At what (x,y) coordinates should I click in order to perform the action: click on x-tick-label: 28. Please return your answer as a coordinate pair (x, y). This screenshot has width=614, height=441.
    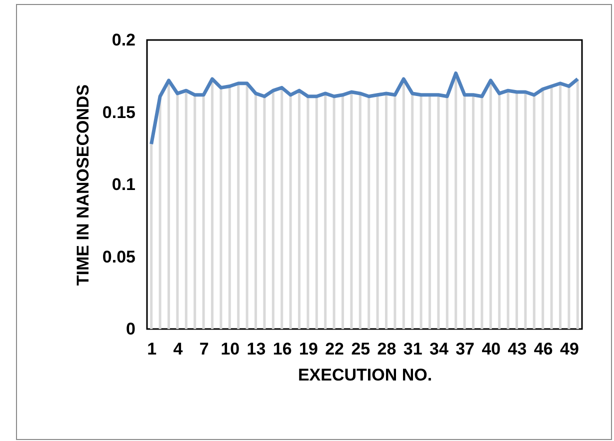
    Looking at the image, I should click on (386, 349).